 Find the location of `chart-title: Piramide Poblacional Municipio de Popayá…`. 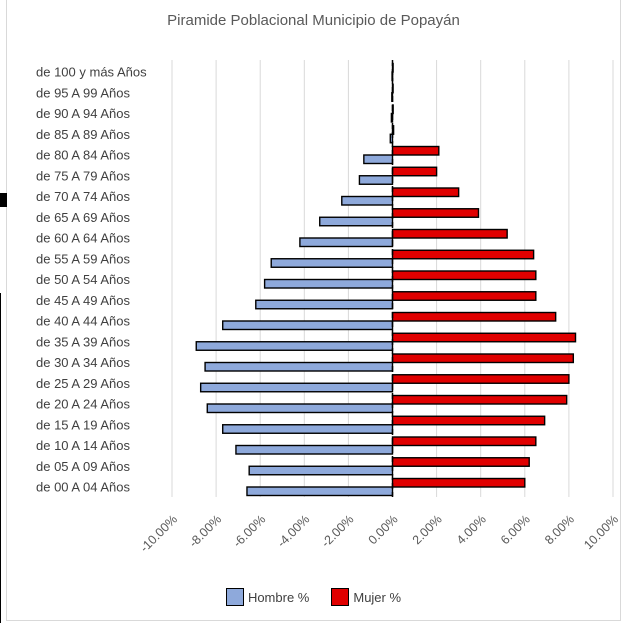

chart-title: Piramide Poblacional Municipio de Popayá… is located at coordinates (313, 20).